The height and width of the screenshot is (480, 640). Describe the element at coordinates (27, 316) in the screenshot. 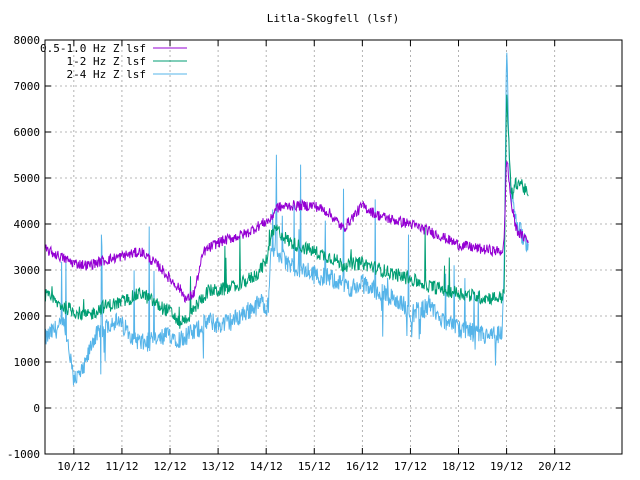

I see `y-tick-label: 2000` at that location.